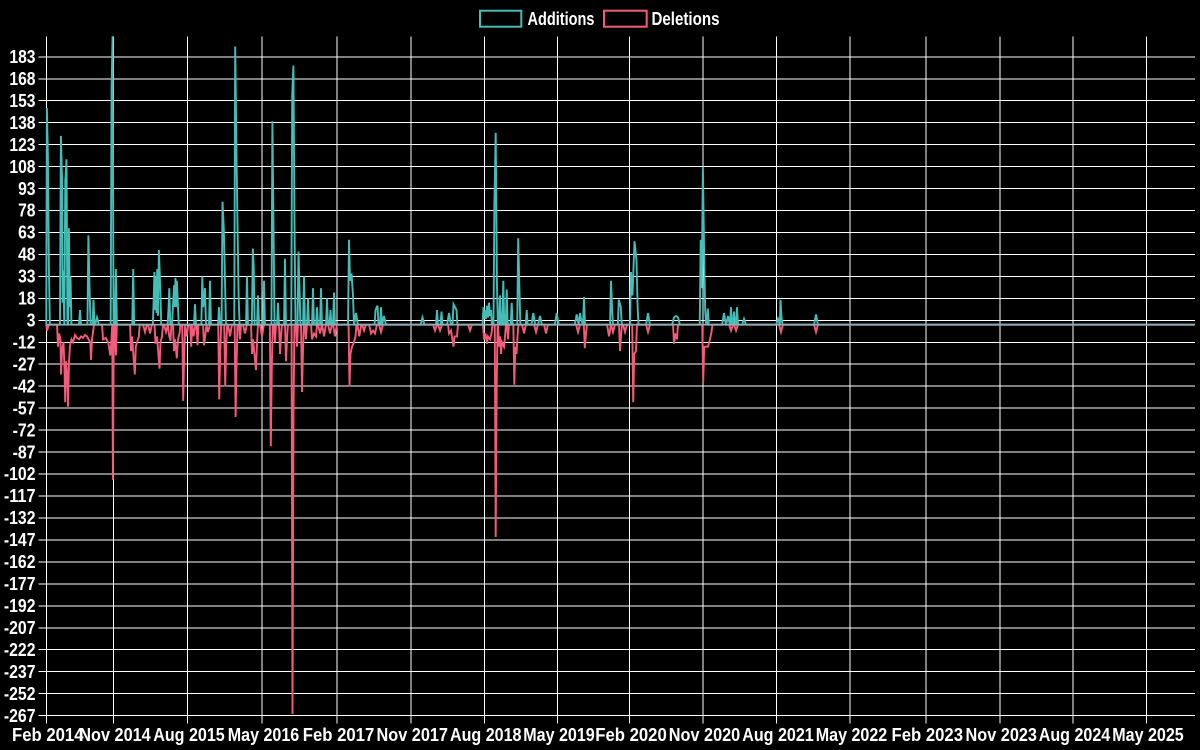  What do you see at coordinates (26, 277) in the screenshot?
I see `svg-text: 33` at bounding box center [26, 277].